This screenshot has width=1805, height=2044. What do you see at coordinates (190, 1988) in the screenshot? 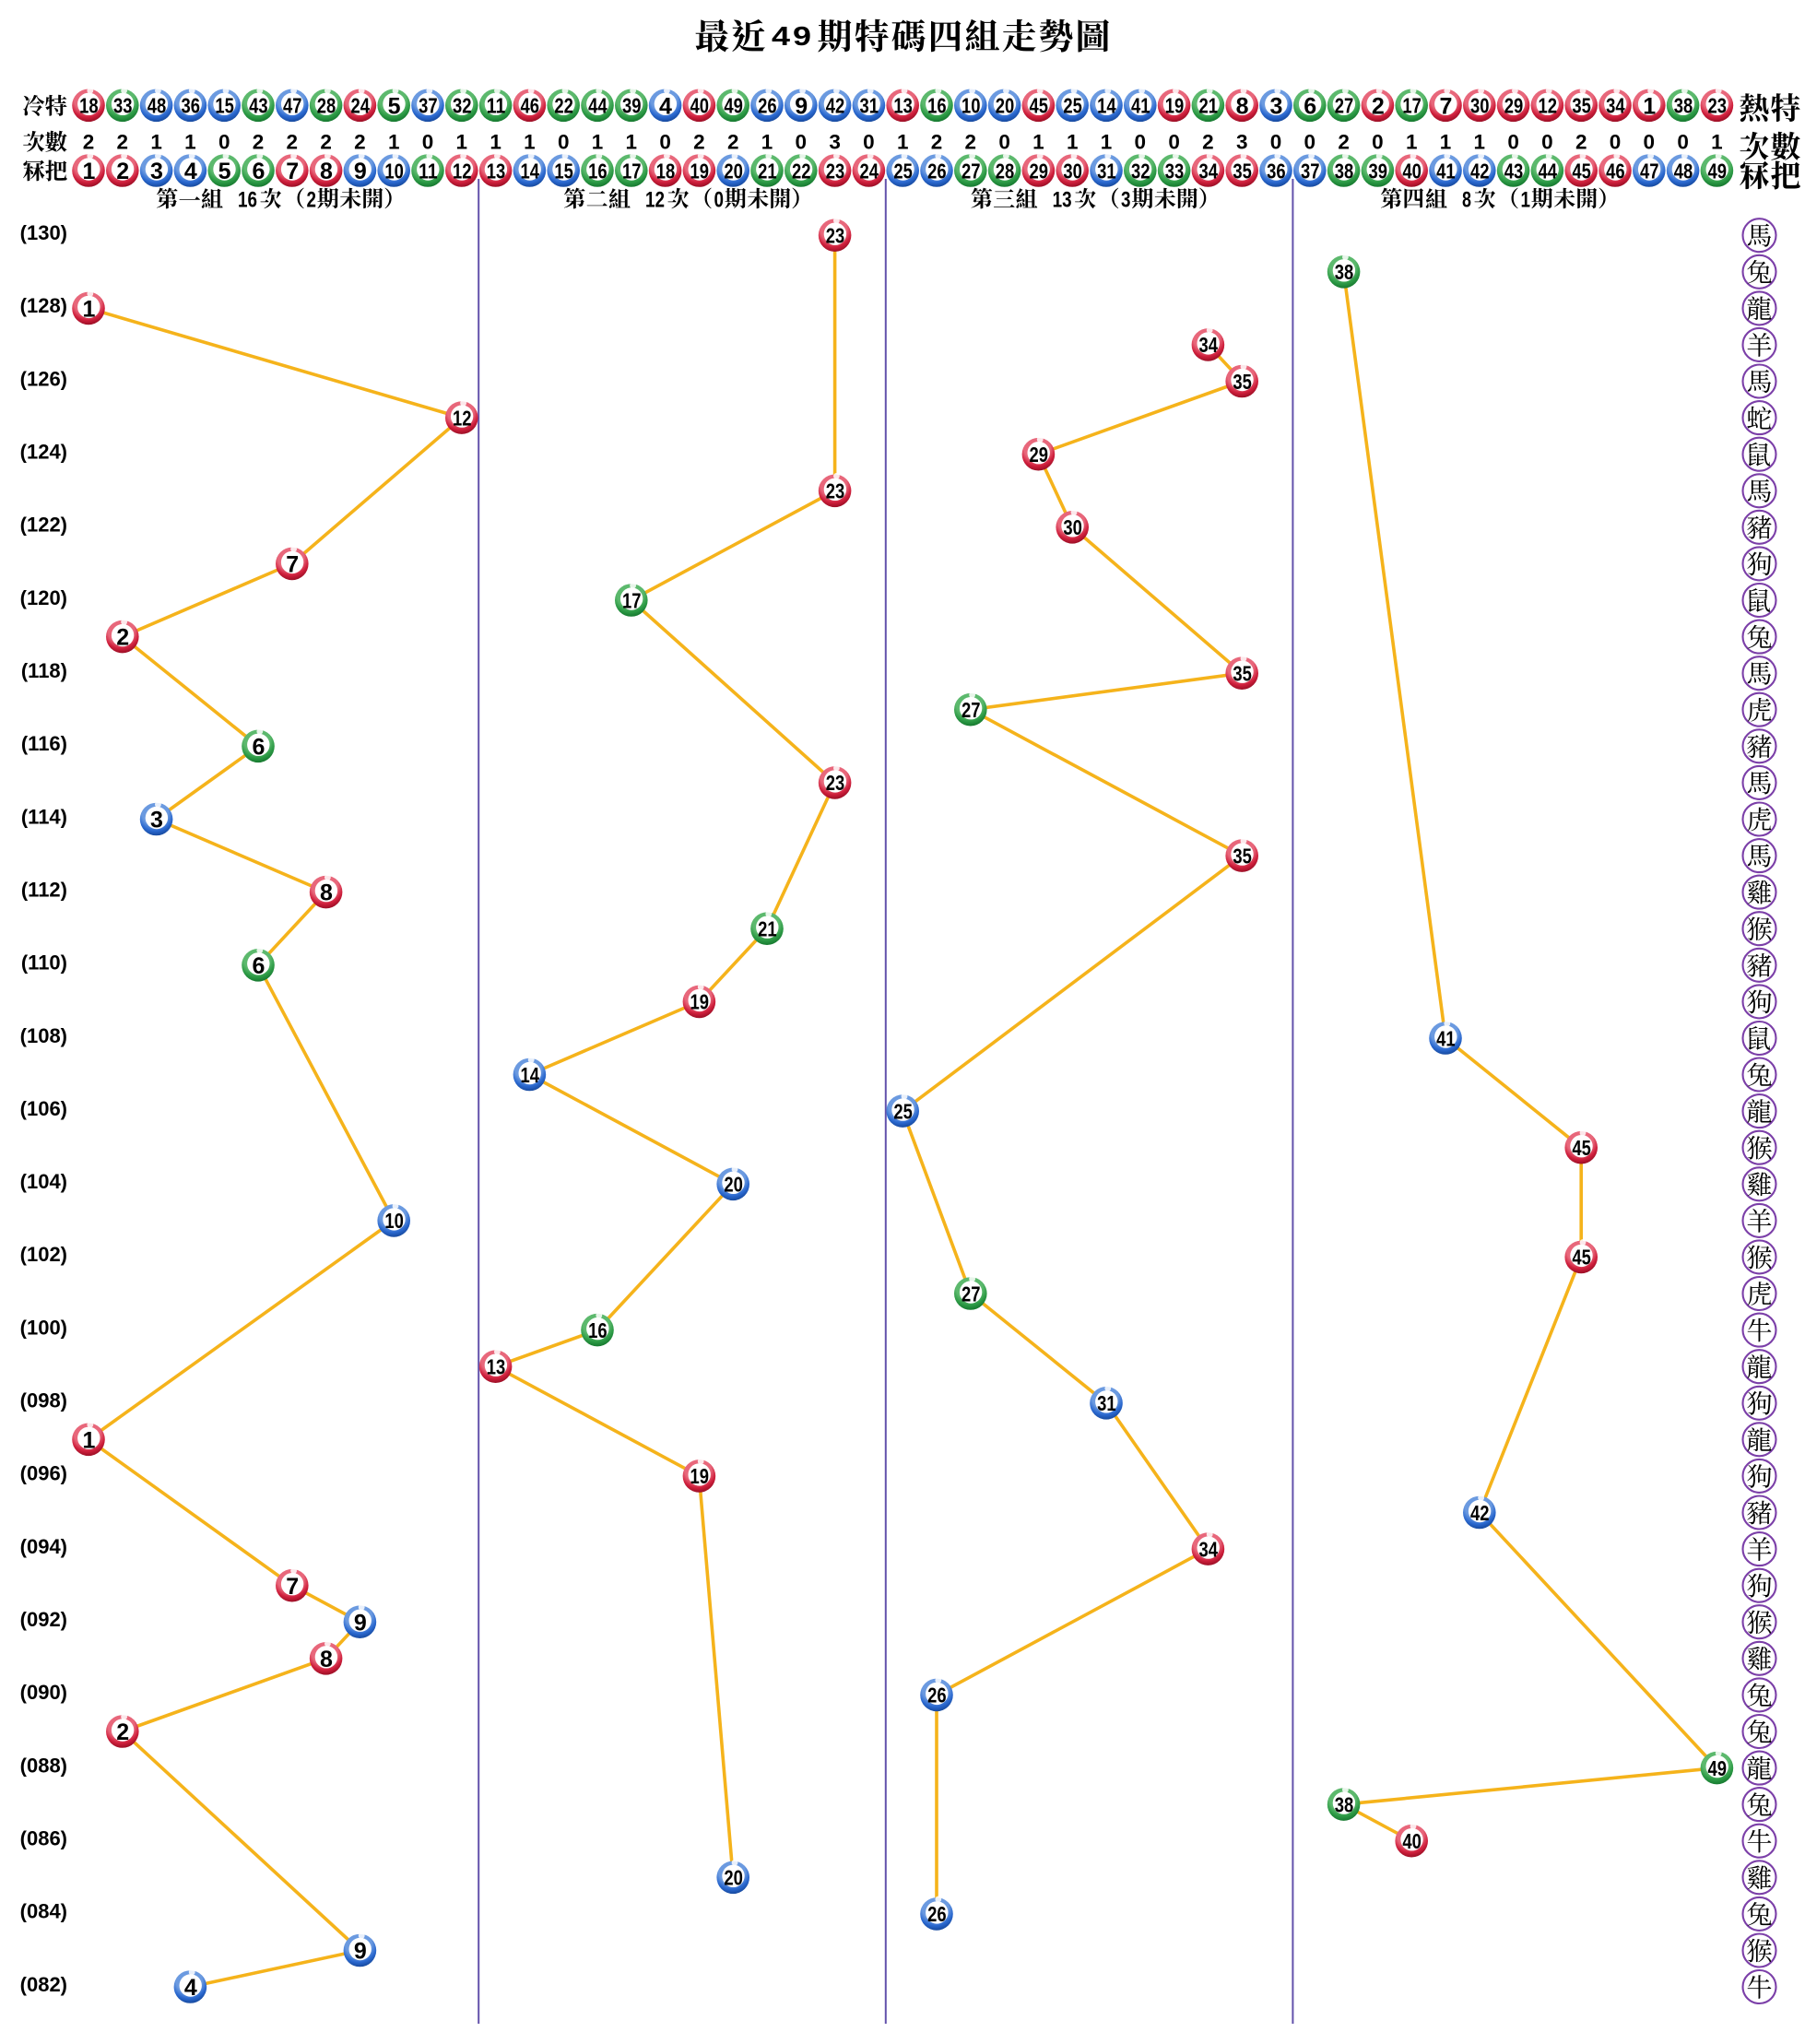
I see `svg-text: 4` at bounding box center [190, 1988].